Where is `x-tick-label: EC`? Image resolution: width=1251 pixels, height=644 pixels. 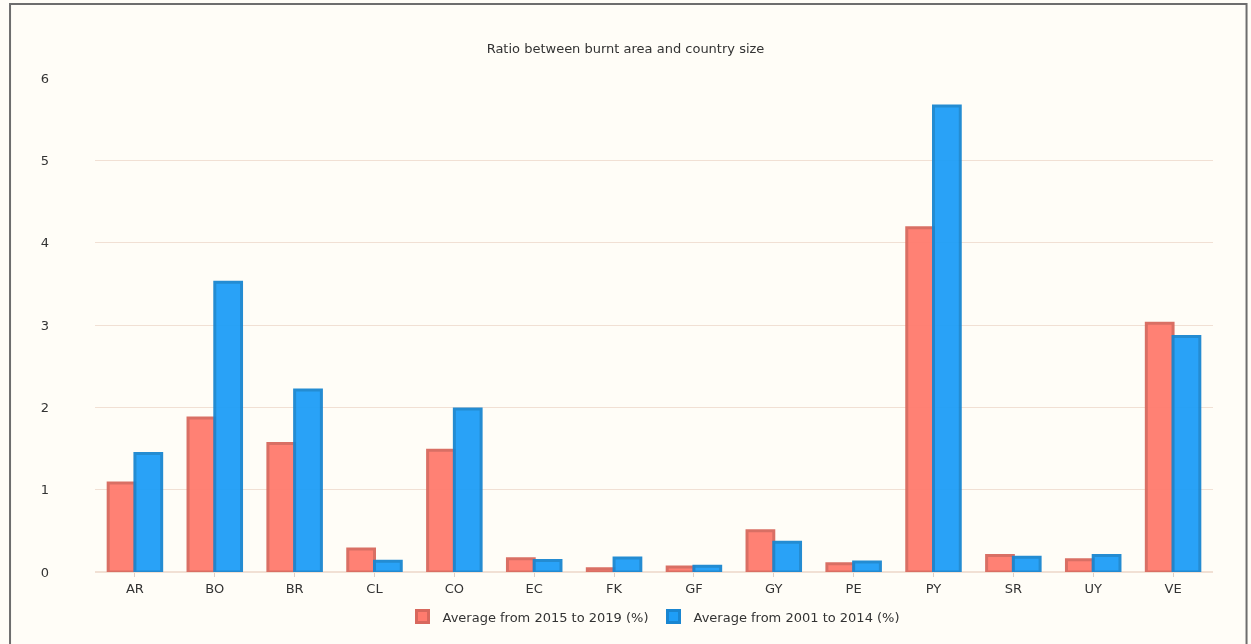 x-tick-label: EC is located at coordinates (534, 588).